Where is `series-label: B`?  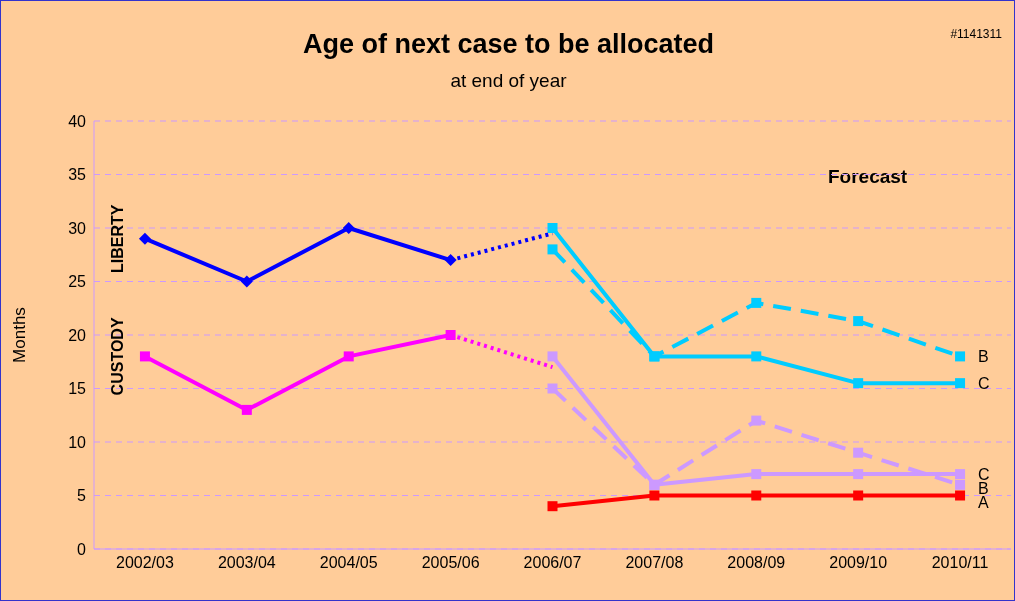
series-label: B is located at coordinates (983, 357).